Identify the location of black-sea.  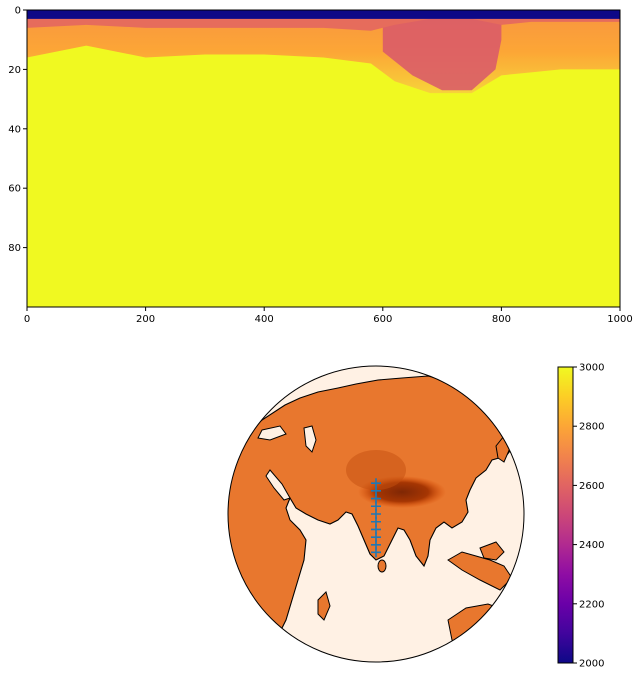
(272, 433).